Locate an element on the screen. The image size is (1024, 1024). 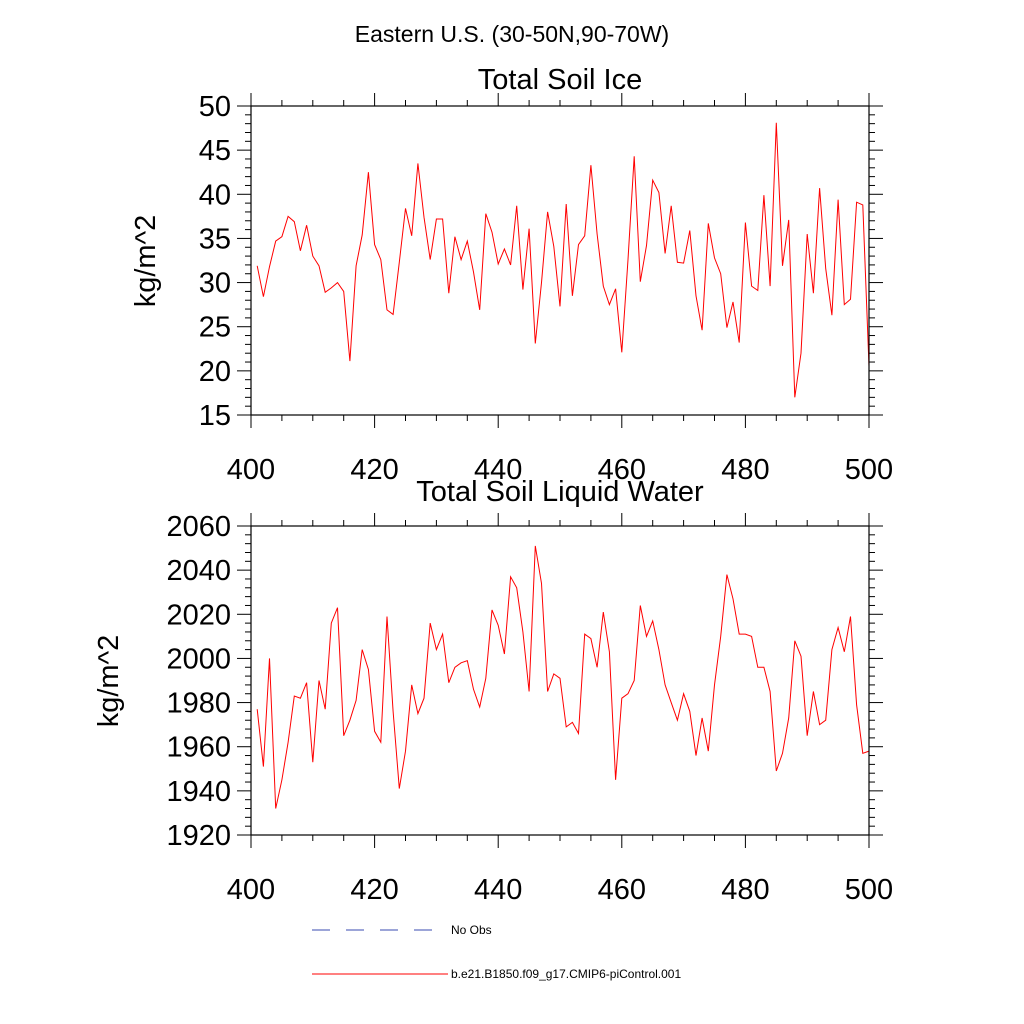
y-tick-label: 50 is located at coordinates (215, 107).